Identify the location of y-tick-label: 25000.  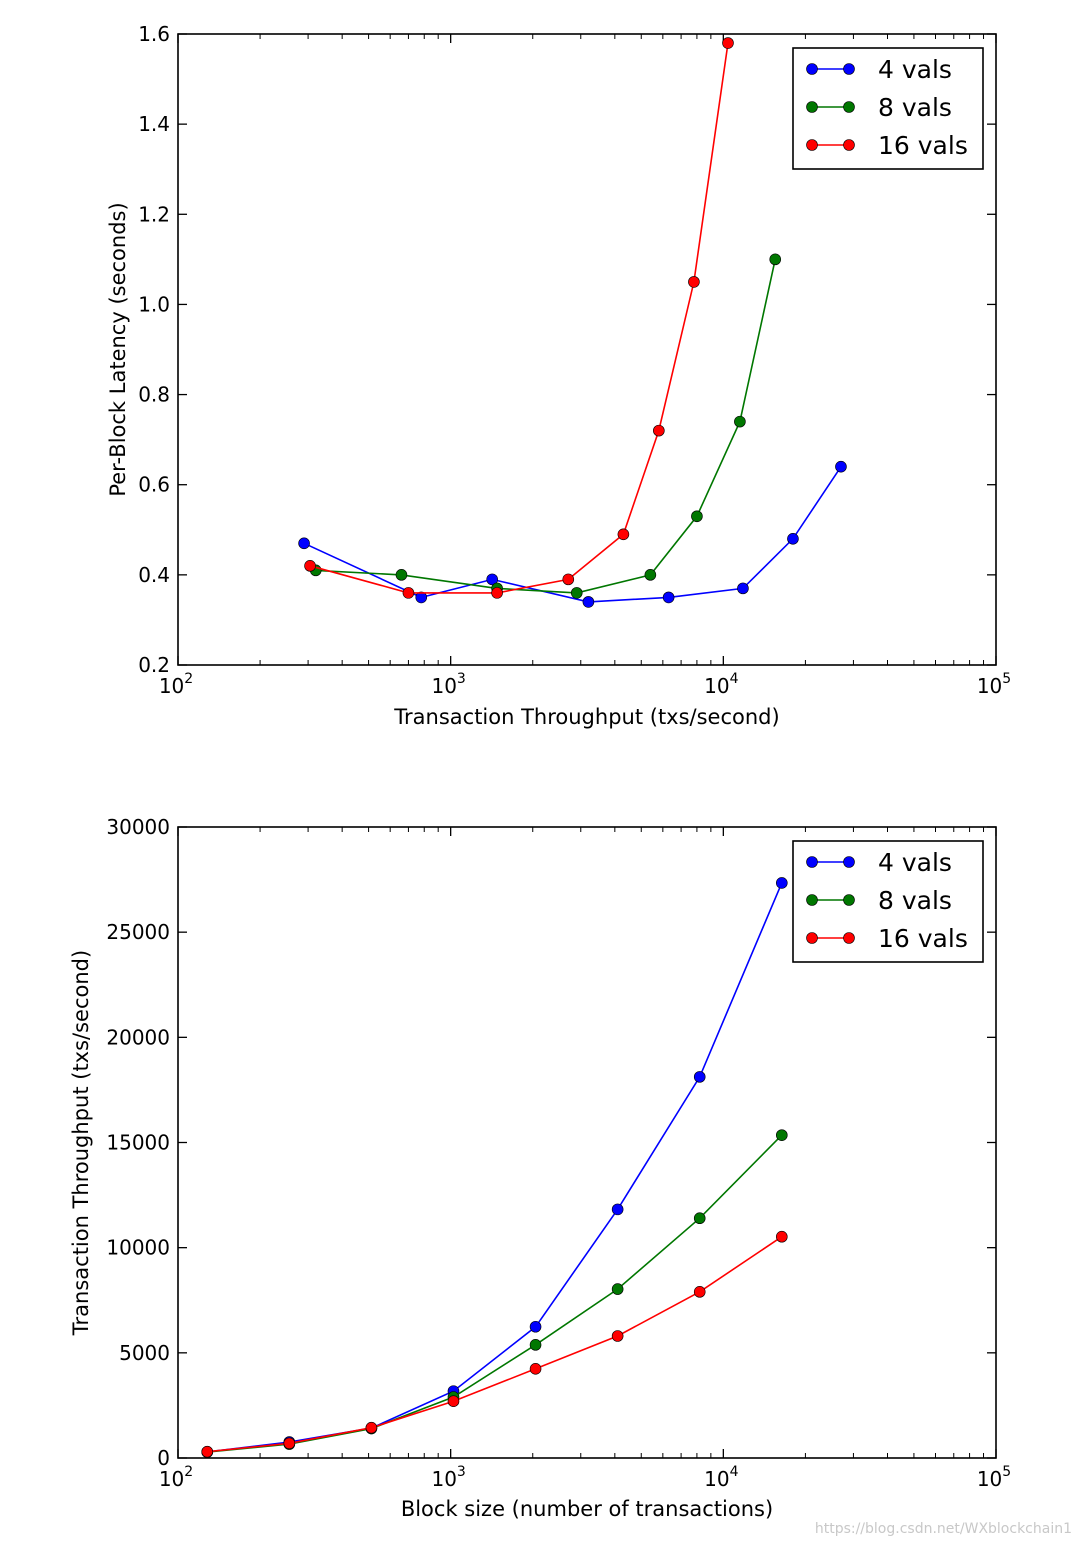
(138, 932).